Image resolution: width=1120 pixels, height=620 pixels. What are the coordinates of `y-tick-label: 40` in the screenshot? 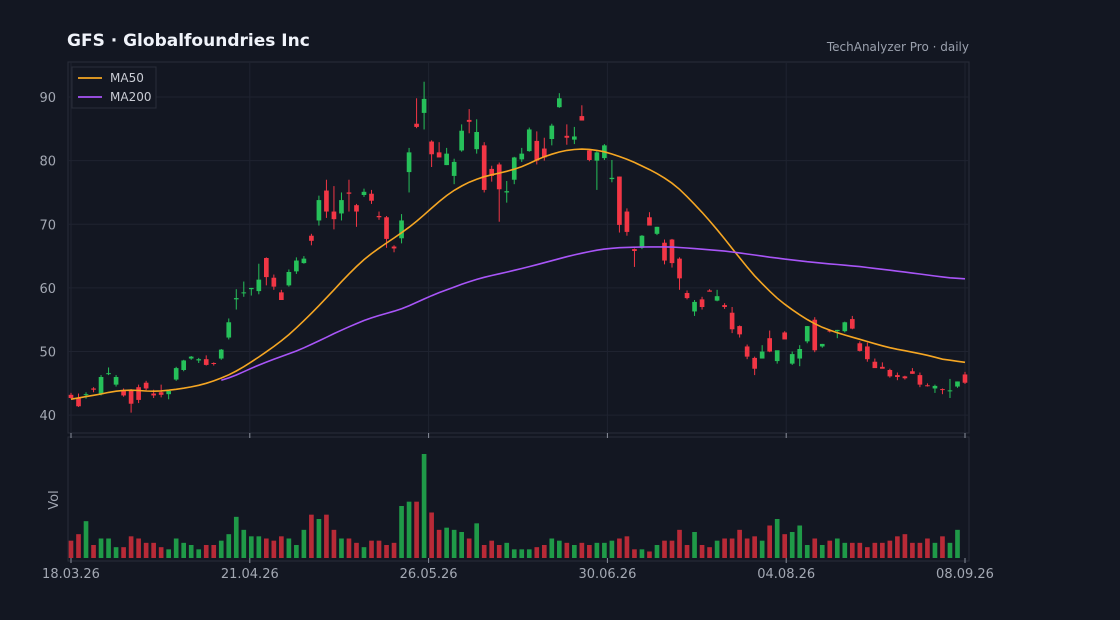 It's located at (47, 416).